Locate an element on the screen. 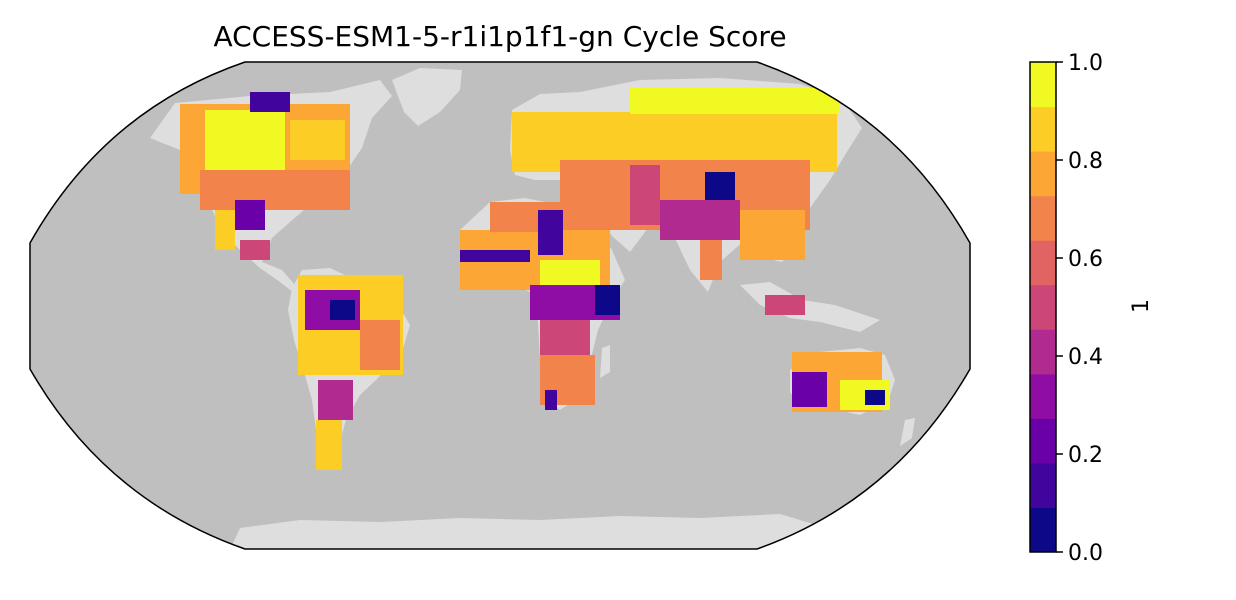 The image size is (1236, 600). colorbar-tick-label: 0.2 is located at coordinates (1085, 455).